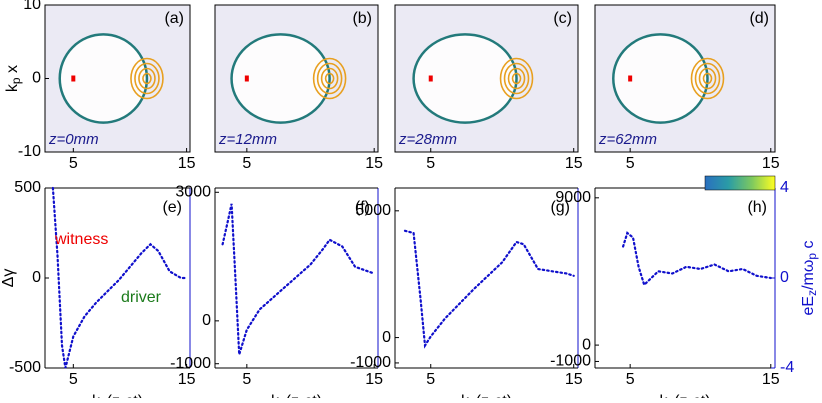  What do you see at coordinates (427, 139) in the screenshot?
I see `z-annotation: z=28mm` at bounding box center [427, 139].